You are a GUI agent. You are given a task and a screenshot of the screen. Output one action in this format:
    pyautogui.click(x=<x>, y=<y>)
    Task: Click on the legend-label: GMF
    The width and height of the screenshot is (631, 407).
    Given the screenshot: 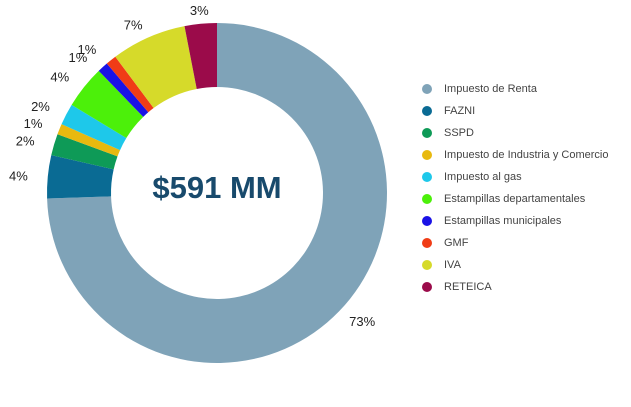 What is the action you would take?
    pyautogui.click(x=456, y=243)
    